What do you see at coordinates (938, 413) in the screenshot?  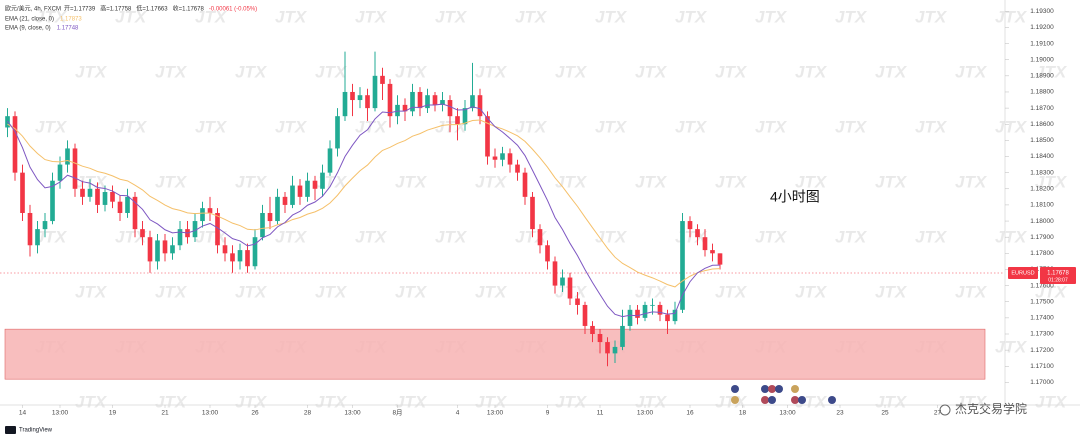 I see `x-tick-label: 27` at bounding box center [938, 413].